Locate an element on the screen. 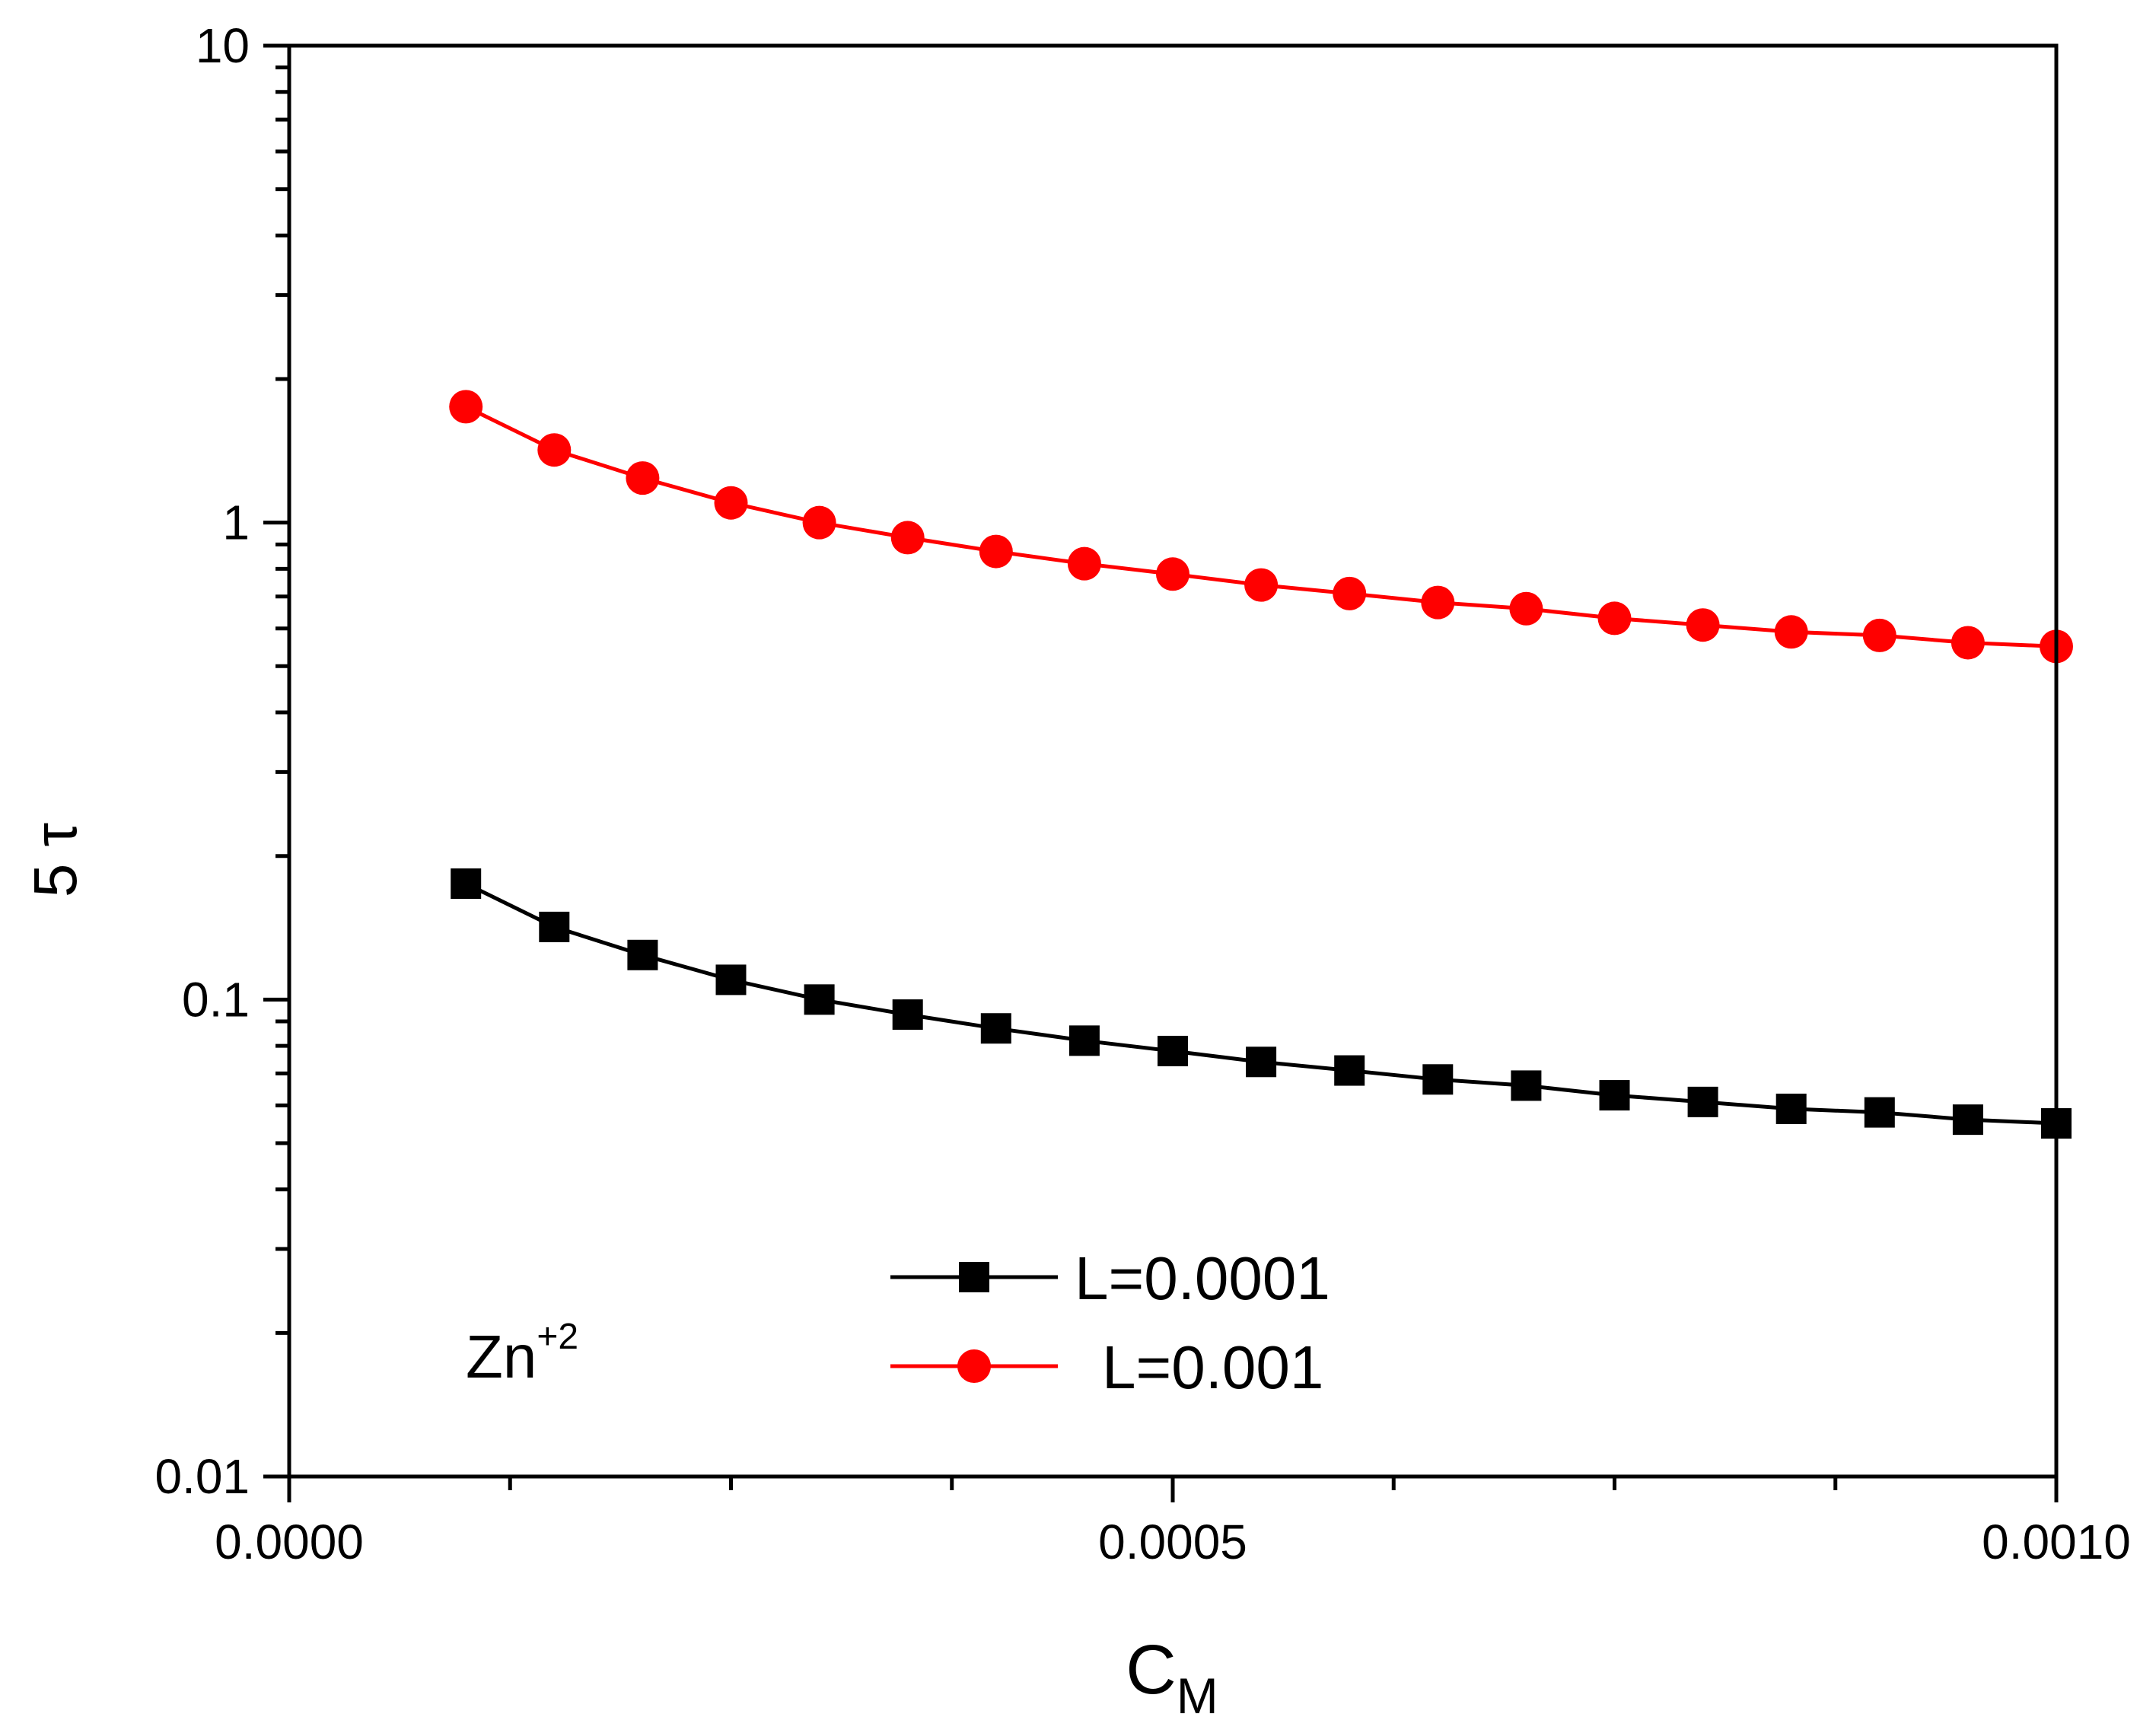 This screenshot has height=1733, width=2156. legend-label: L=0.001 is located at coordinates (1213, 1367).